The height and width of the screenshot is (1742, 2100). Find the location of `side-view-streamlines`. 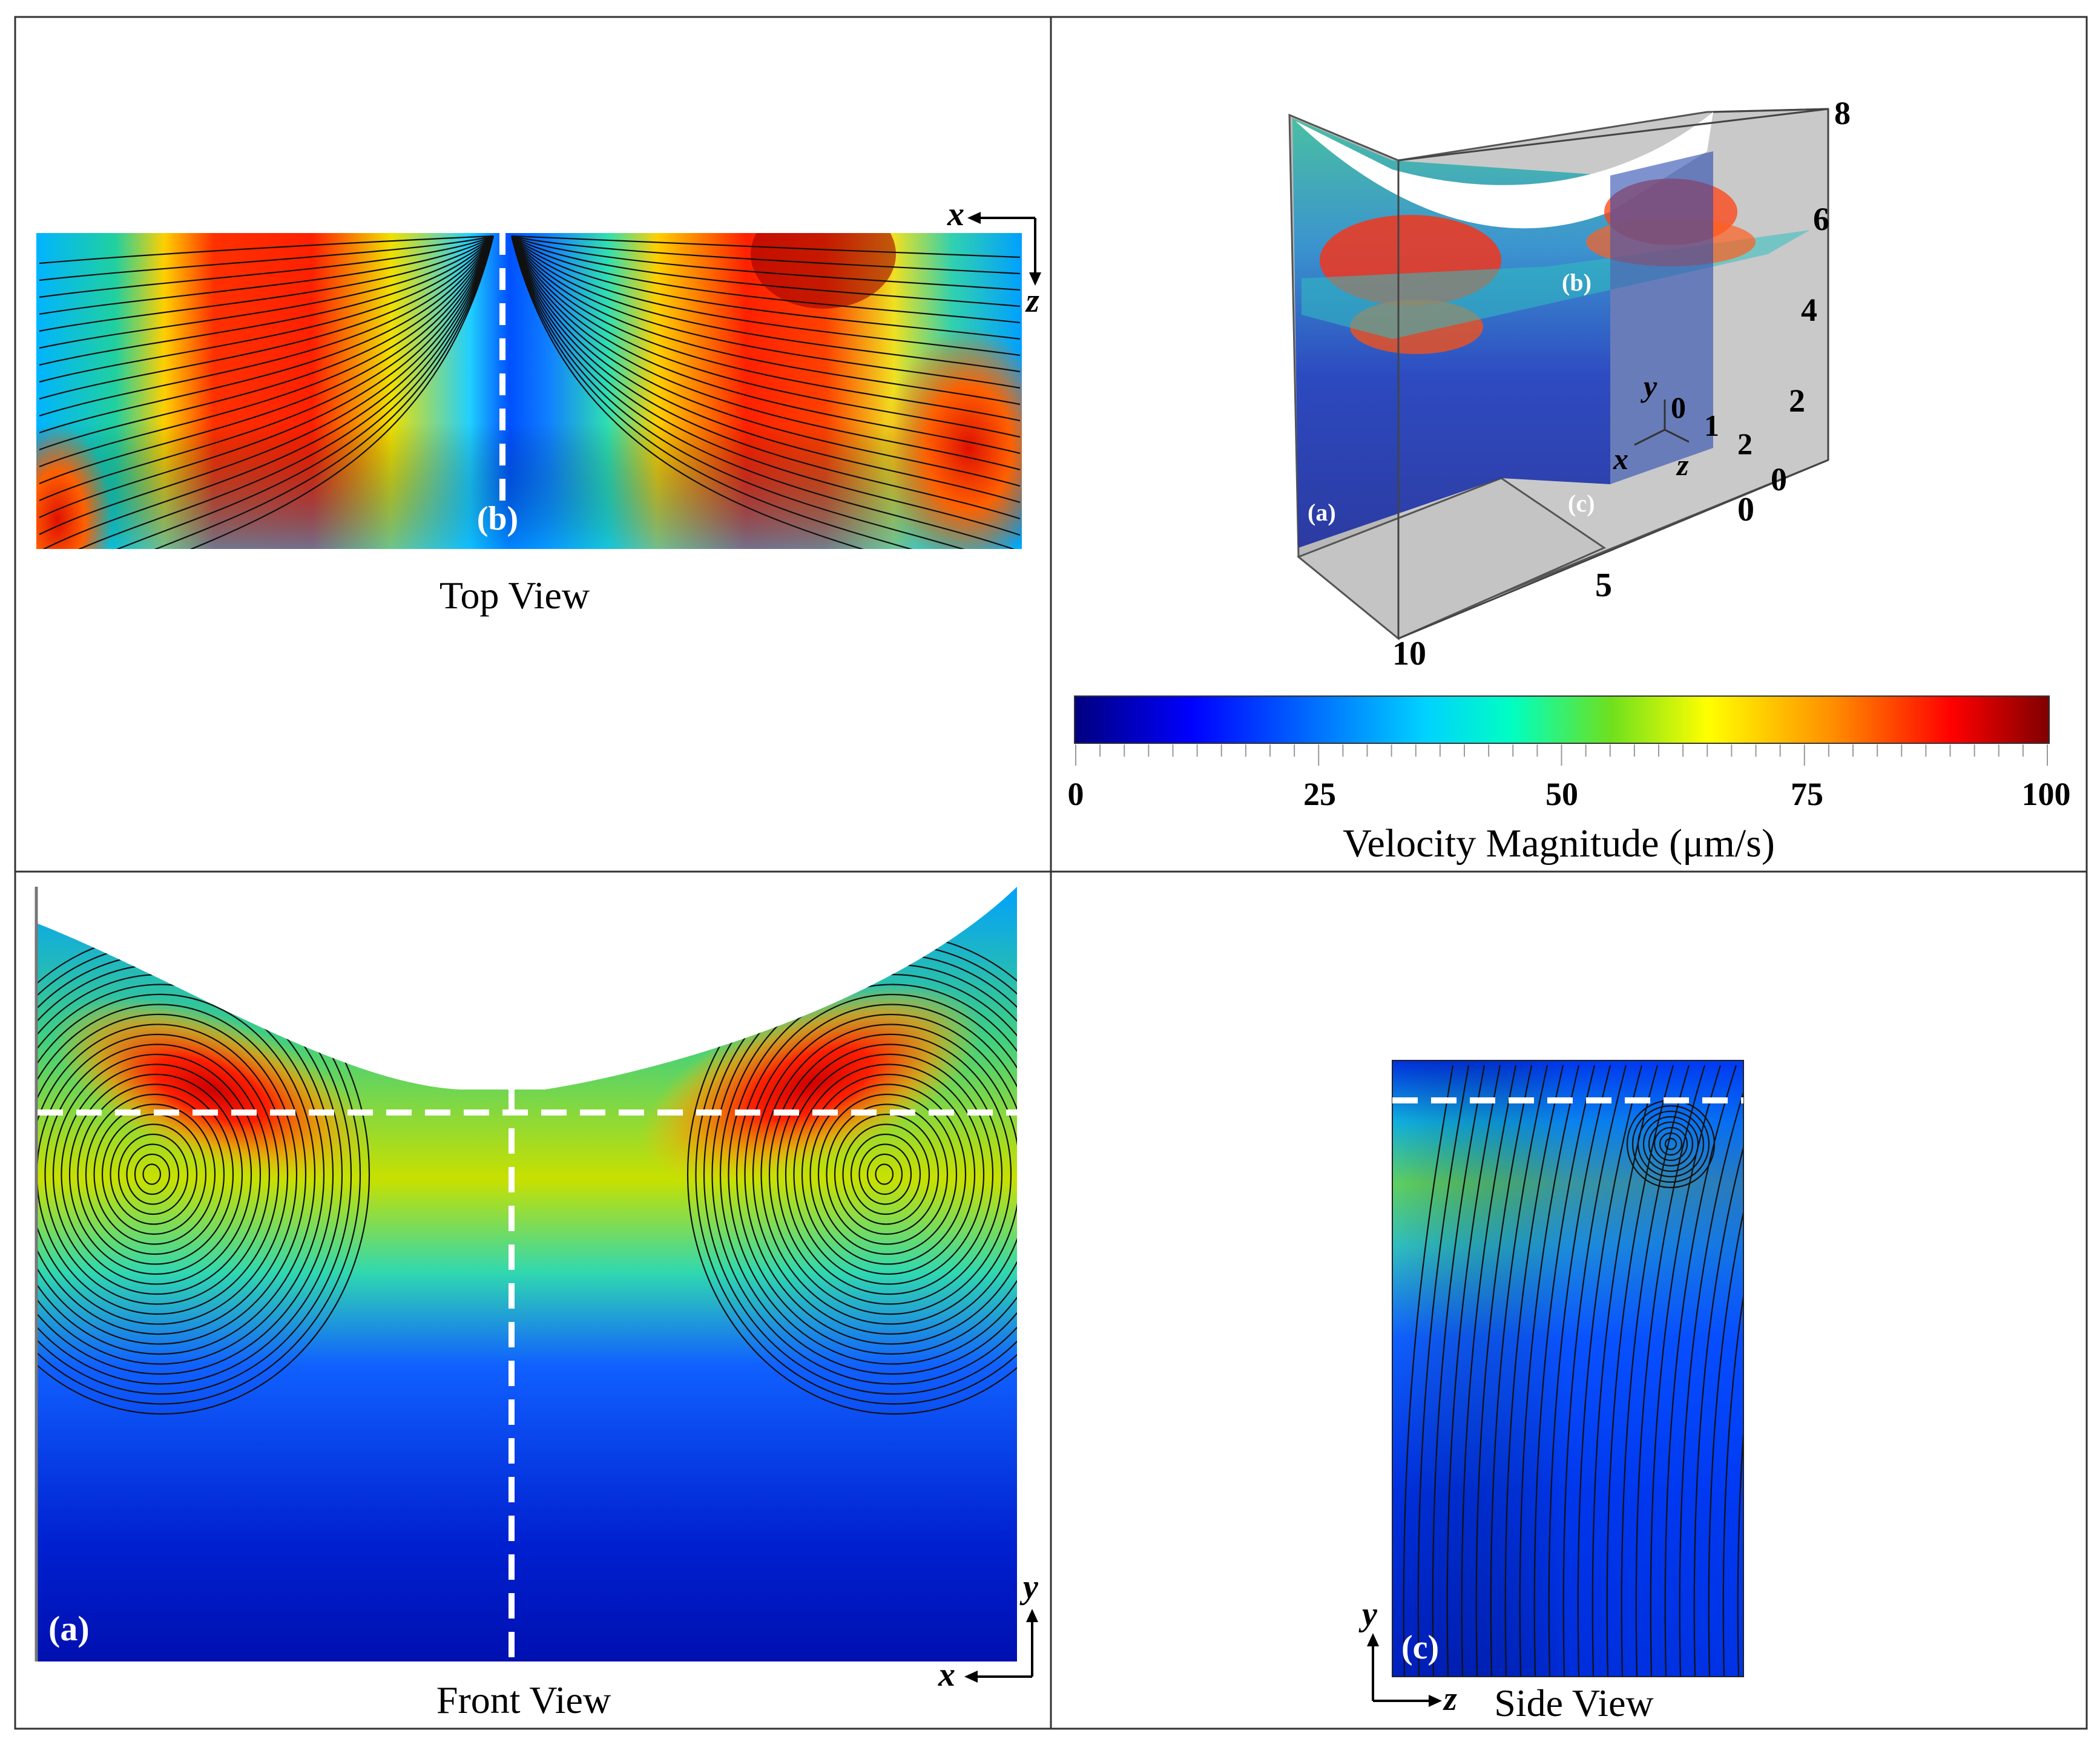

side-view-streamlines is located at coordinates (1573, 1371).